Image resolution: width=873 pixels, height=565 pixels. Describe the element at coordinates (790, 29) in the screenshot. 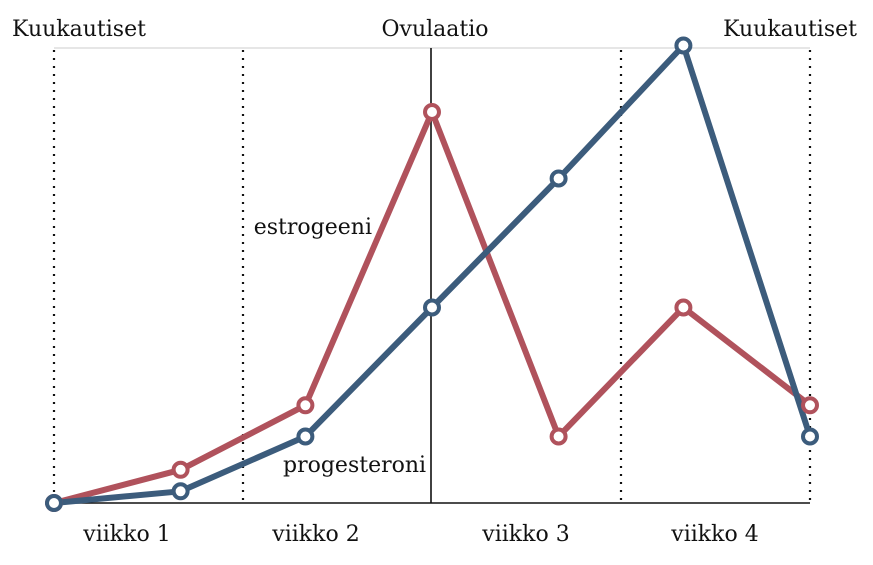

I see `marker-period-end: Kuukautiset` at that location.